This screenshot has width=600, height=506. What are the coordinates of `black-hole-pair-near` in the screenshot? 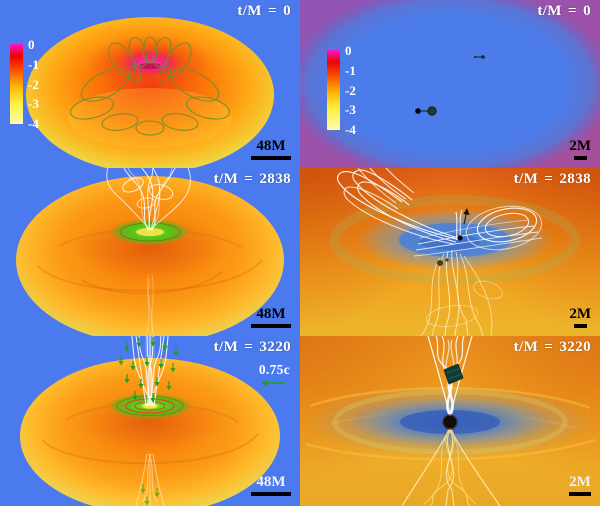 It's located at (426, 111).